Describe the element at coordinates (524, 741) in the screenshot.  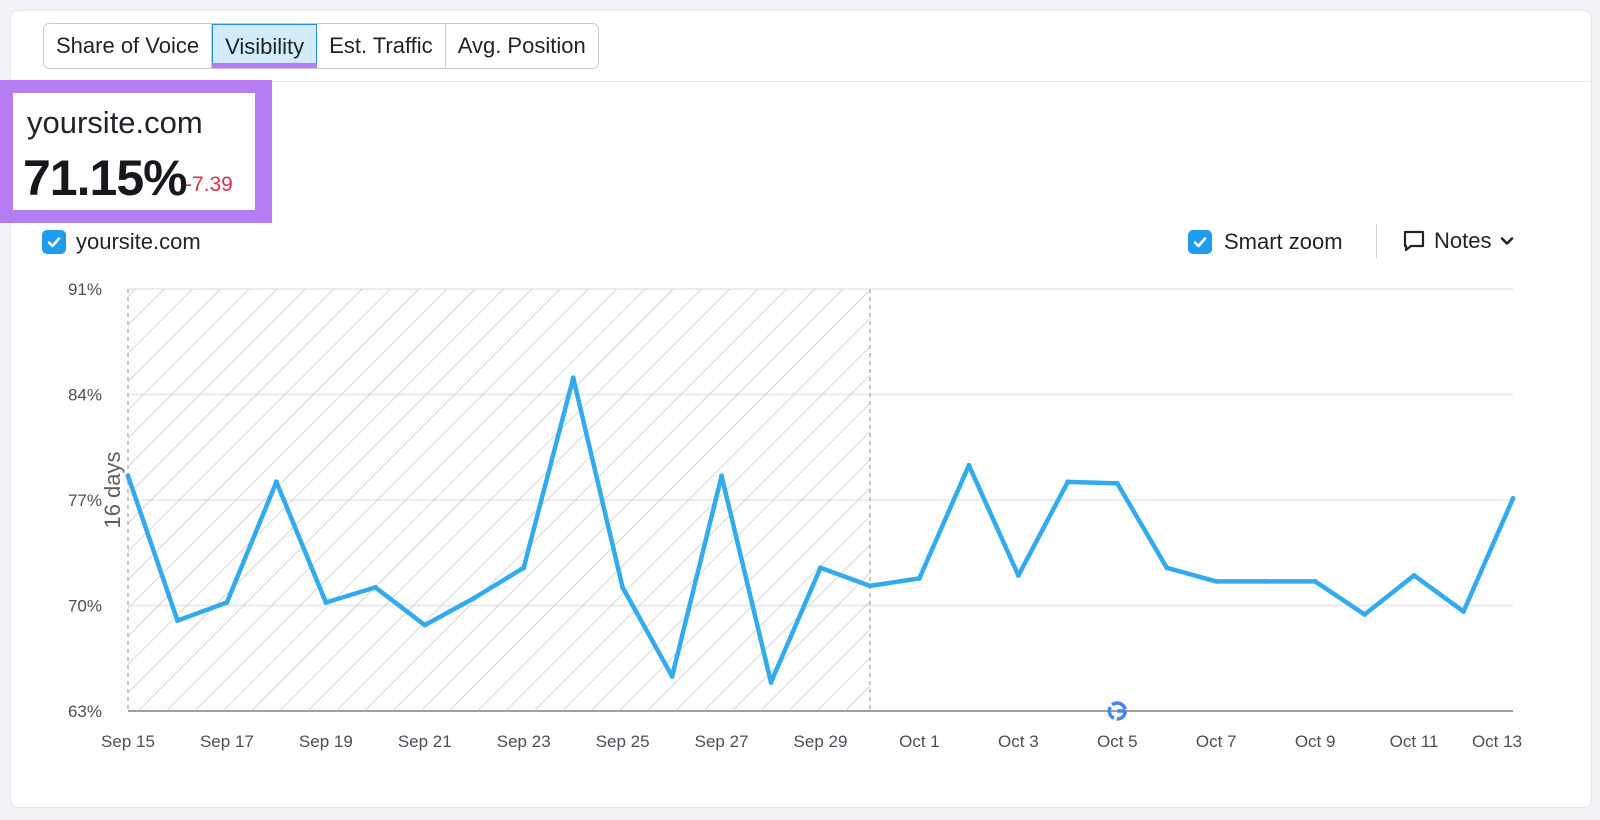
I see `x-tick-label: Sep 23` at that location.